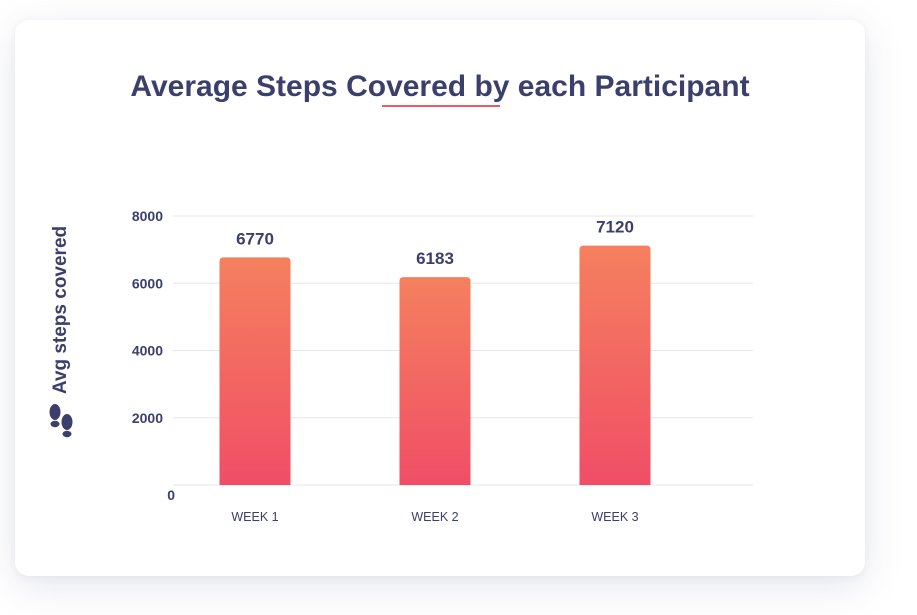  I want to click on y-tick-label: 8000, so click(147, 216).